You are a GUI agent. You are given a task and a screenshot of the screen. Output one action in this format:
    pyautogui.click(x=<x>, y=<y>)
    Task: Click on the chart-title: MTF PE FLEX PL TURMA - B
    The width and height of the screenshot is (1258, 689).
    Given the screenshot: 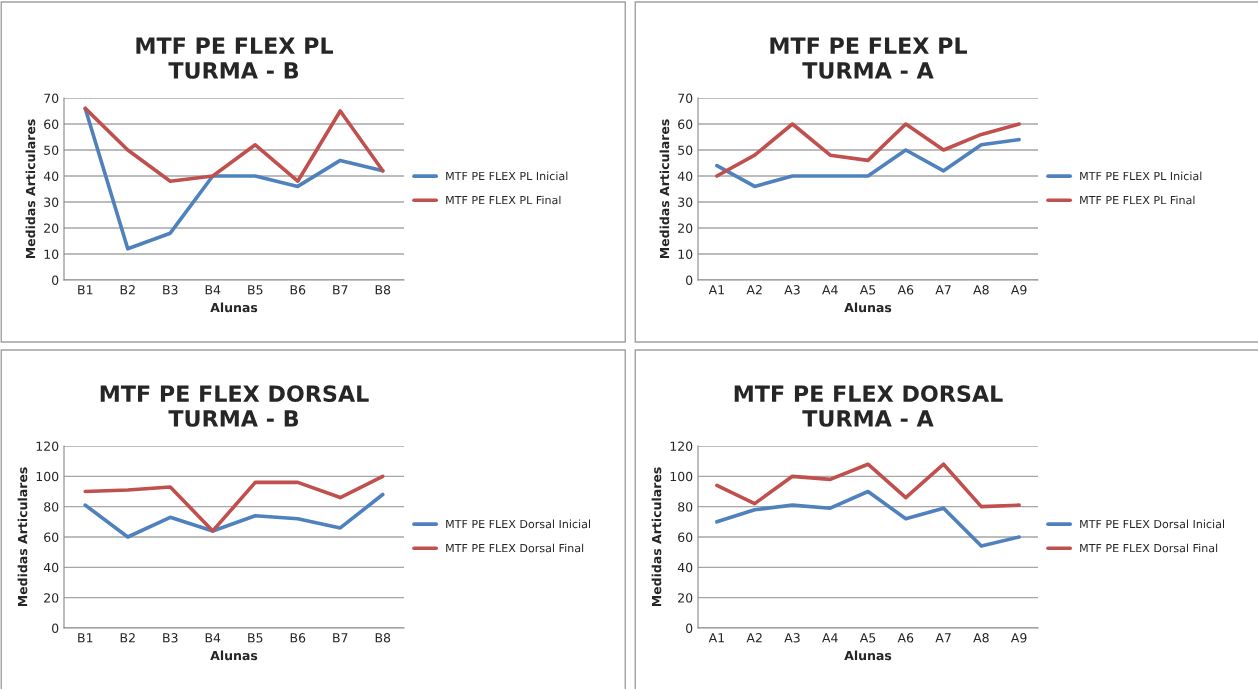 What is the action you would take?
    pyautogui.click(x=235, y=58)
    